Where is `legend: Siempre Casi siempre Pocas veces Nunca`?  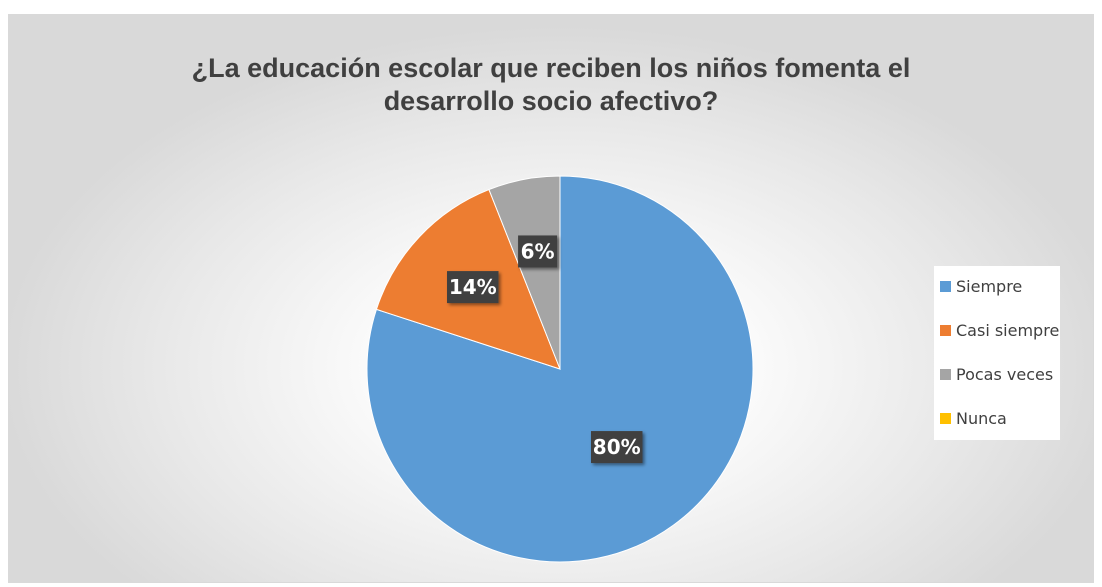
legend: Siempre Casi siempre Pocas veces Nunca is located at coordinates (997, 353).